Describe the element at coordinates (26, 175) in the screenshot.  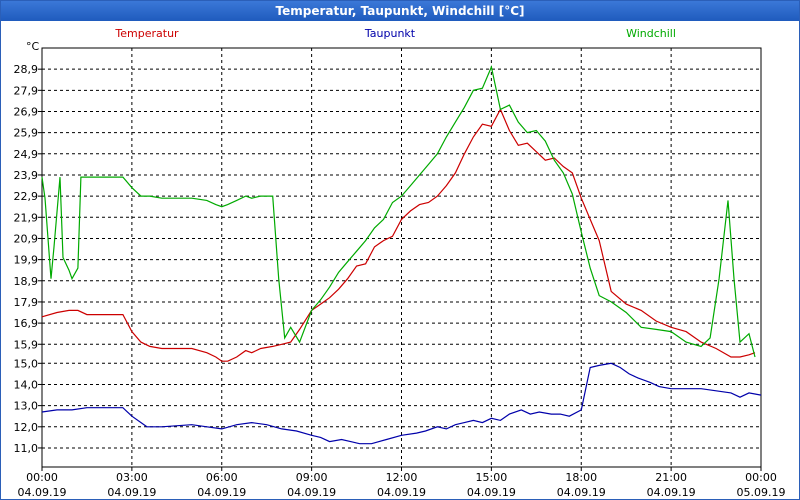
I see `y-tick-label: 23,9` at that location.